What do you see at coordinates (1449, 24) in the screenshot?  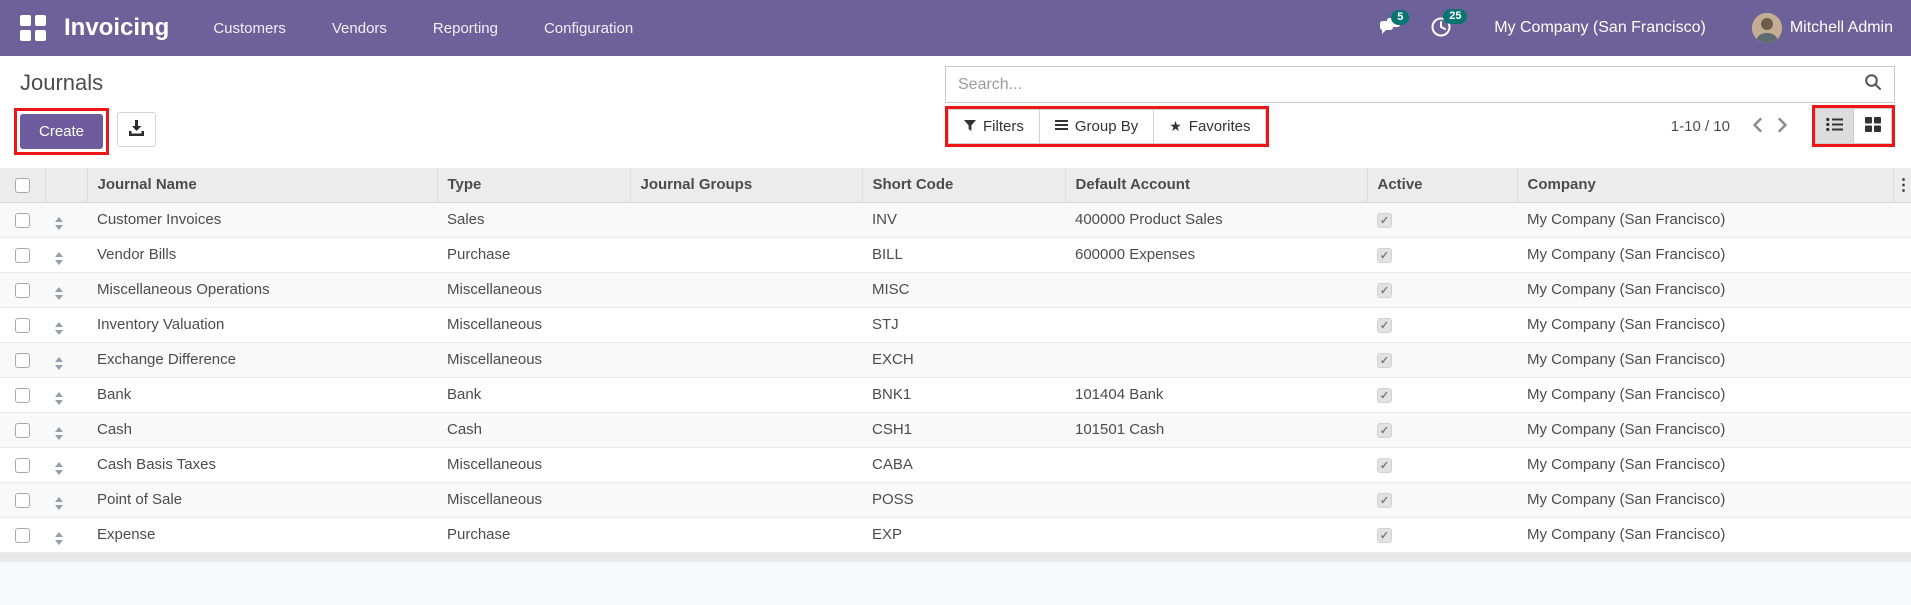 I see `activities-button: 25` at bounding box center [1449, 24].